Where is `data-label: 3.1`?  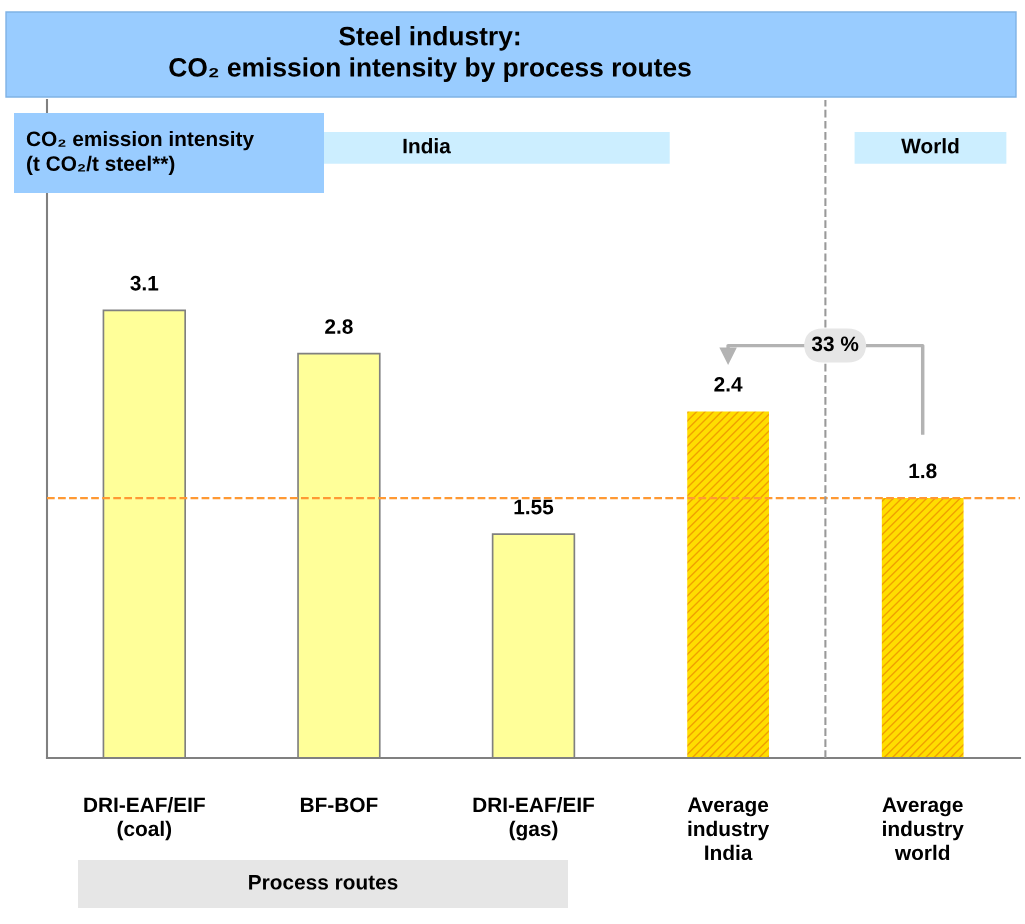
data-label: 3.1 is located at coordinates (144, 283).